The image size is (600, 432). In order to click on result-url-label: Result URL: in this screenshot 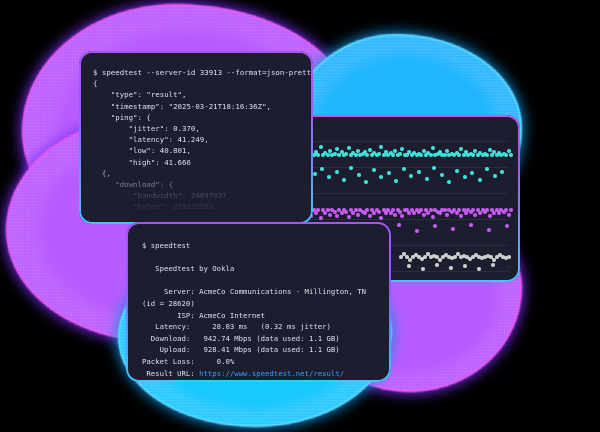, I will do `click(171, 373)`.